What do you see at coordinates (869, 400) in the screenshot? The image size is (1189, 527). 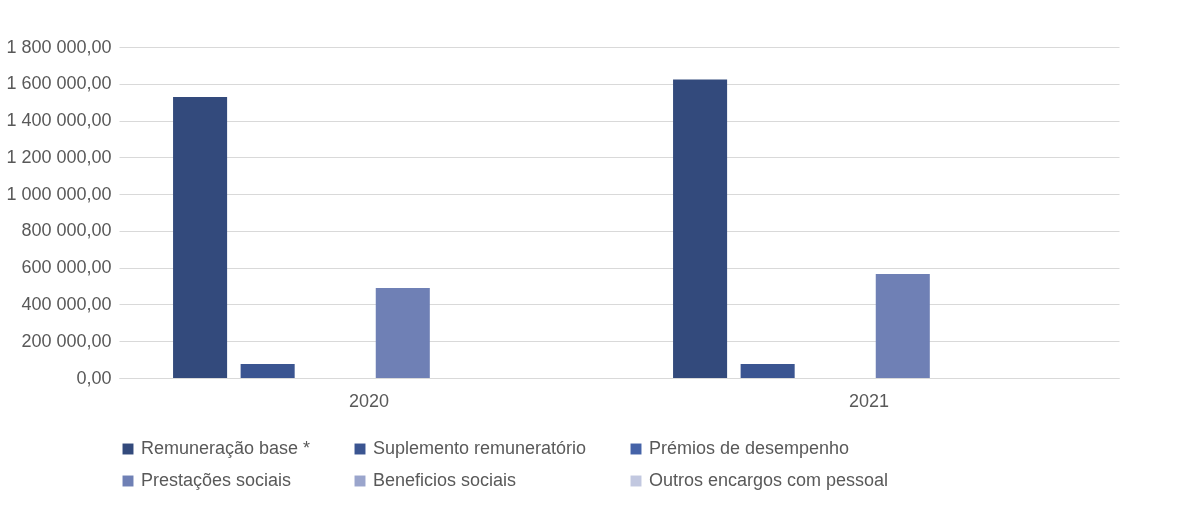 I see `x-tick-label: 2021` at bounding box center [869, 400].